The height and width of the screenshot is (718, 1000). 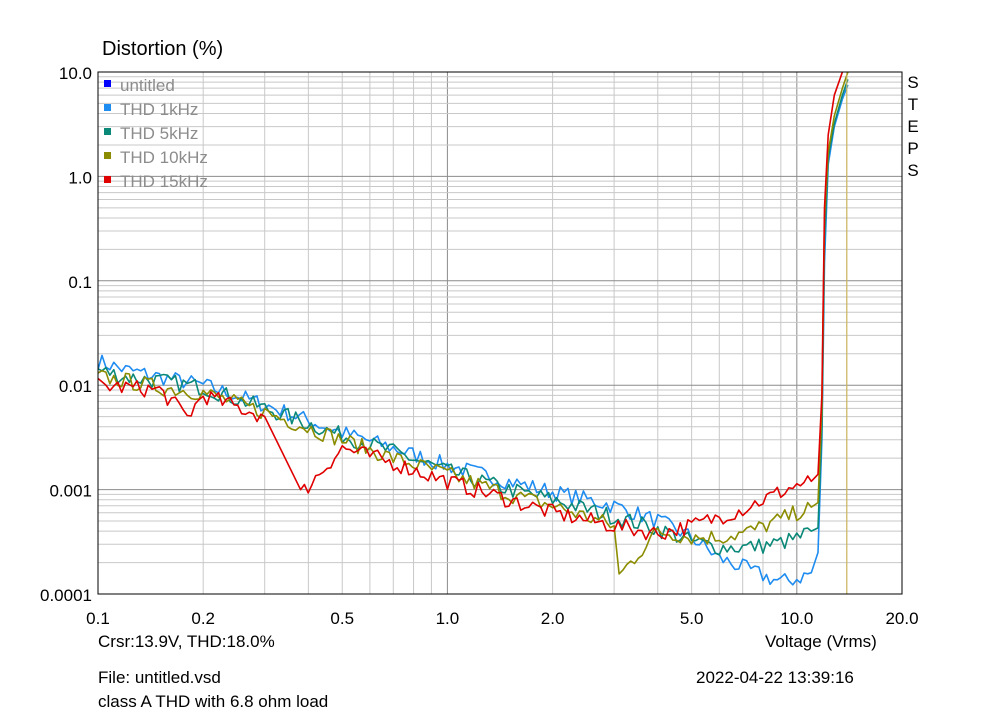 I want to click on legend-item: THD 5kHz, so click(x=151, y=133).